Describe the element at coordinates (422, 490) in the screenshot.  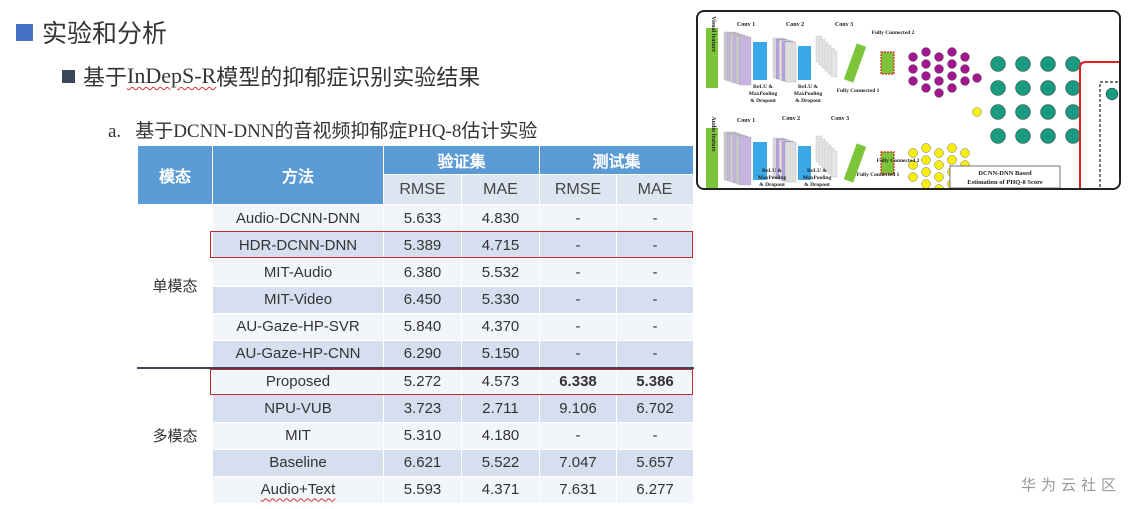
I see `cell-val-rmse: 5.593` at that location.